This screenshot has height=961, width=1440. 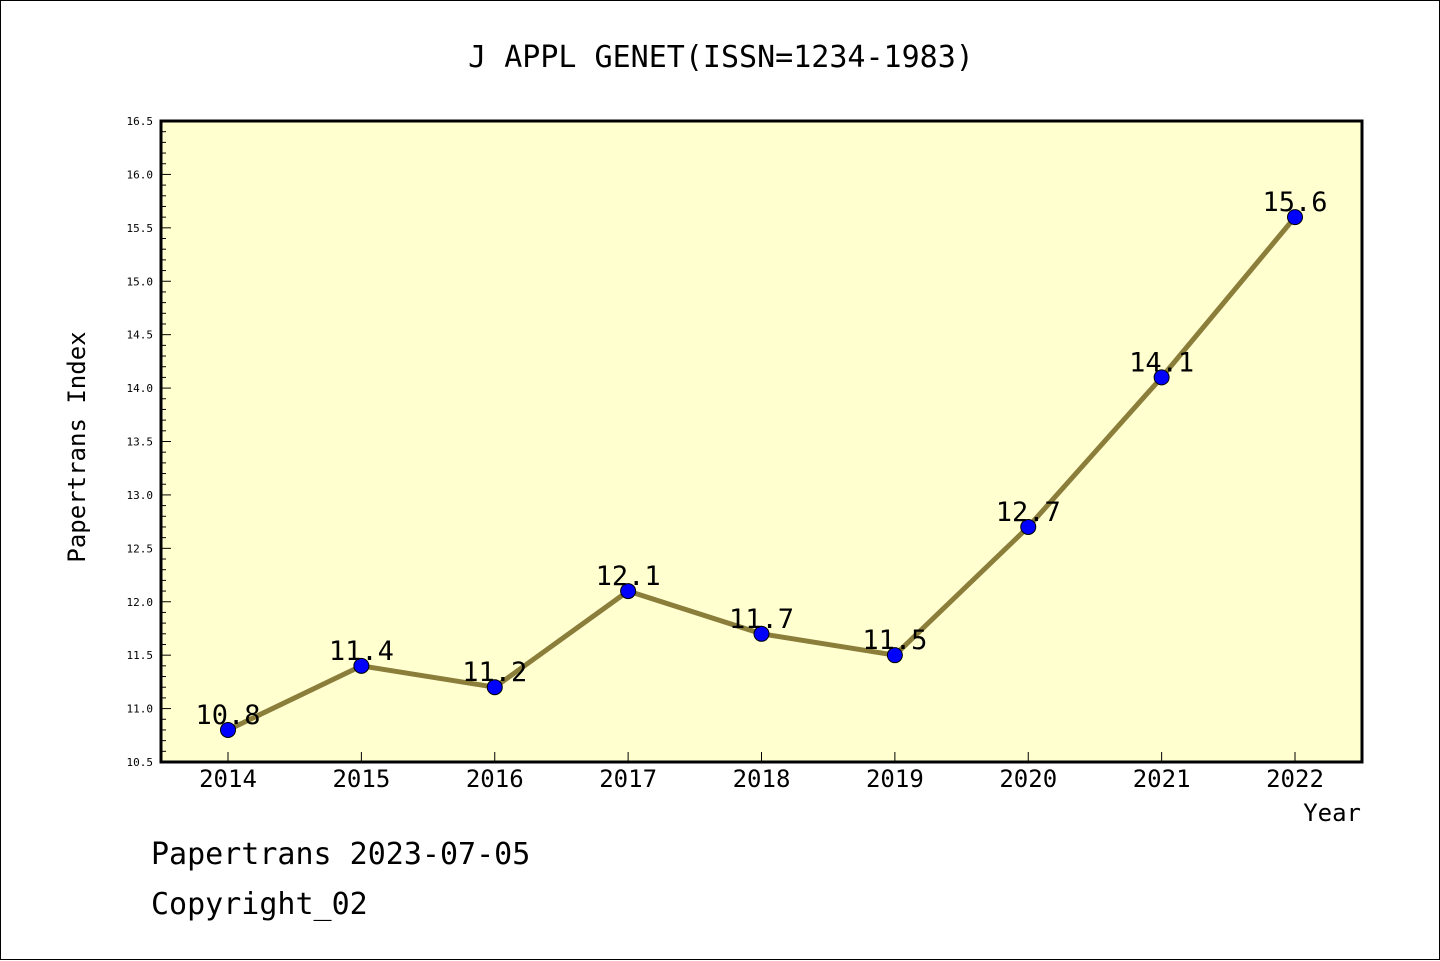 I want to click on x-axis: 2014 2015 2016 2017 2018 2019 2020 2021 2022, so click(x=761, y=772).